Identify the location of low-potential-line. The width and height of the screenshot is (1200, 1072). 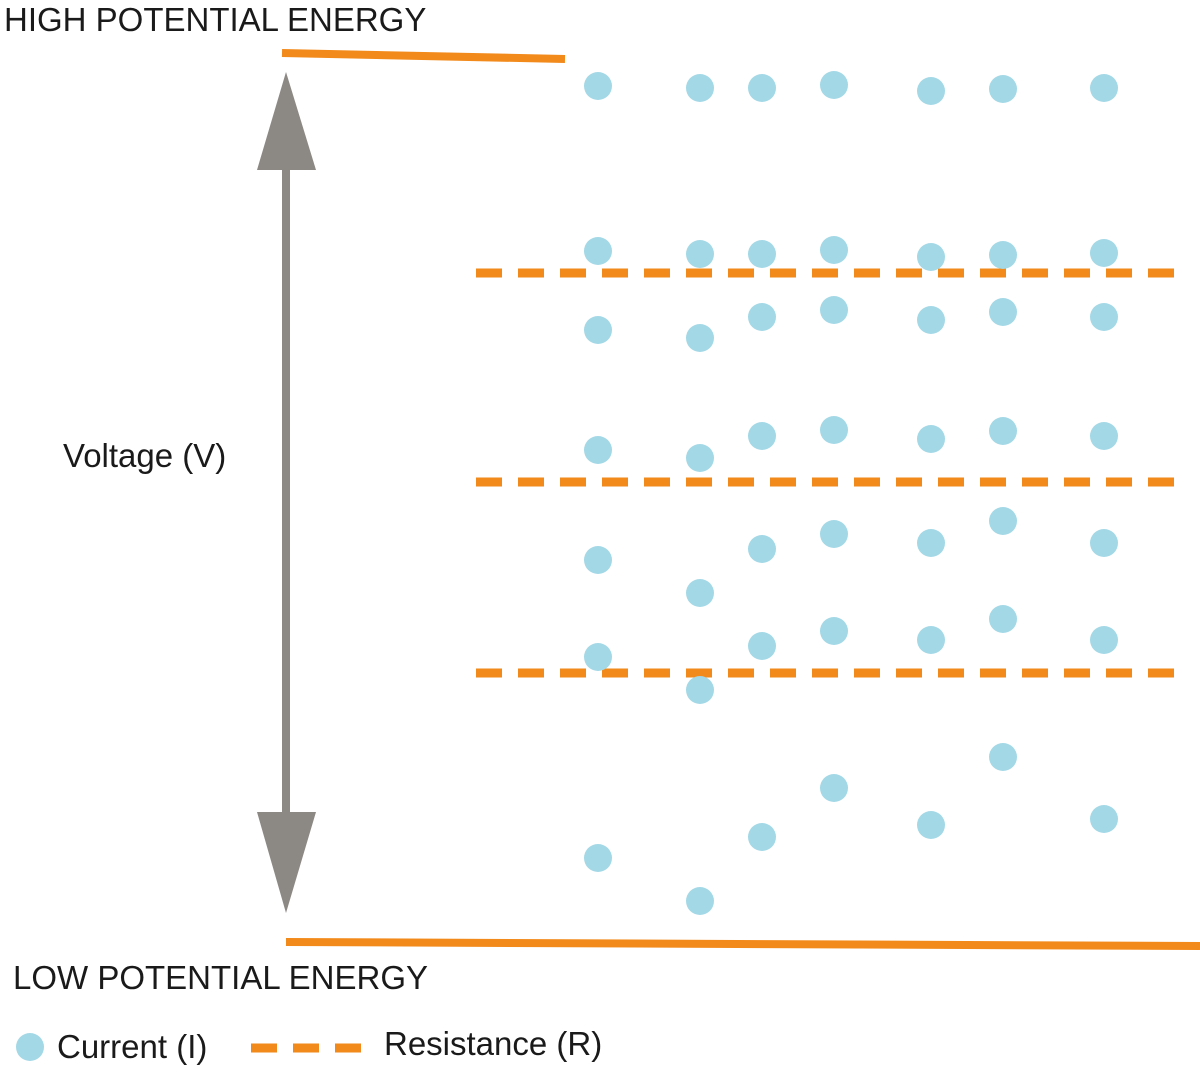
(742, 944).